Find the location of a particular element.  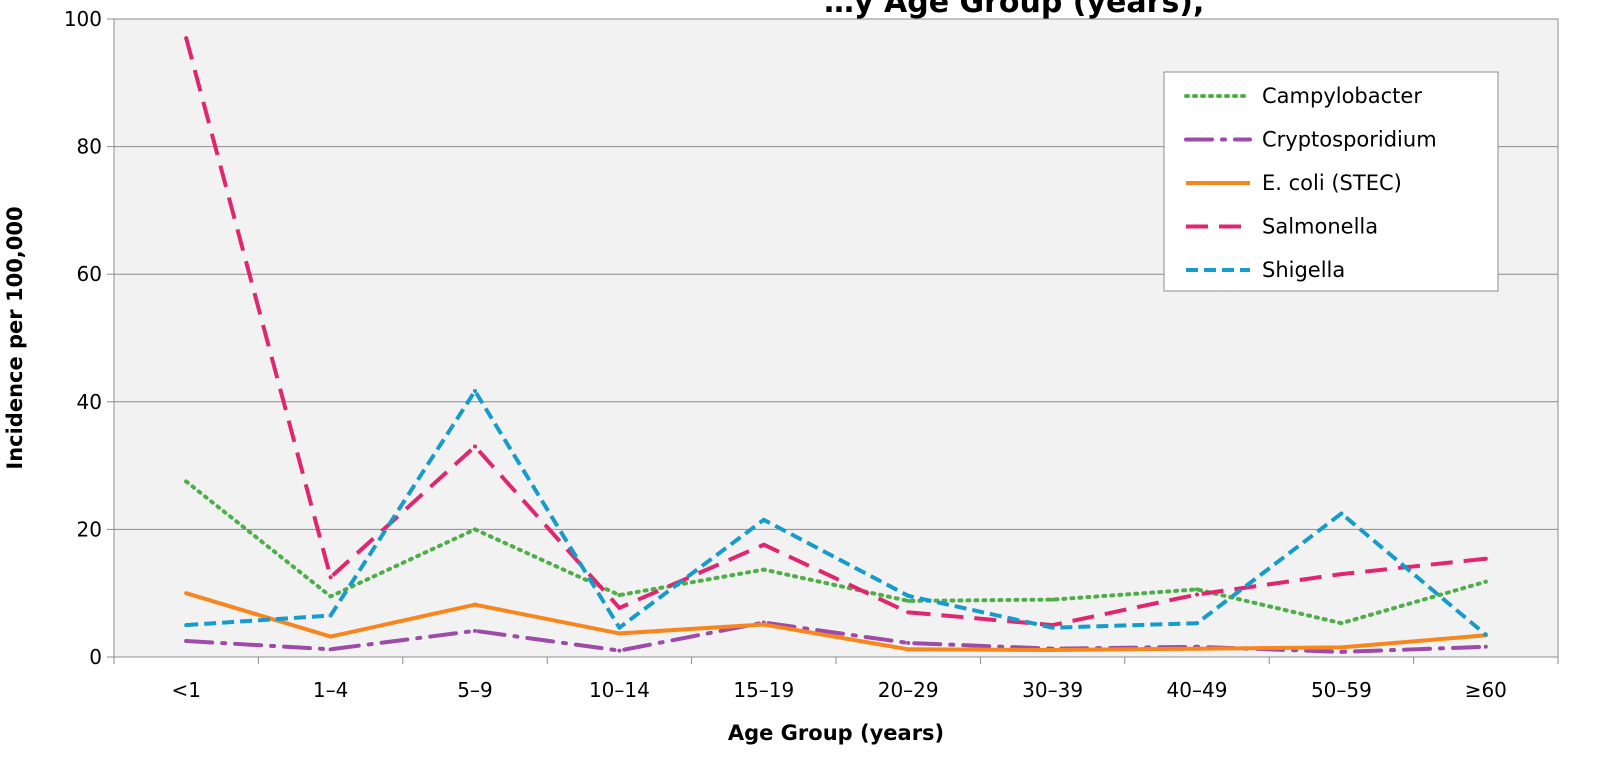

legend-label: E. coli (STEC) is located at coordinates (1332, 183).